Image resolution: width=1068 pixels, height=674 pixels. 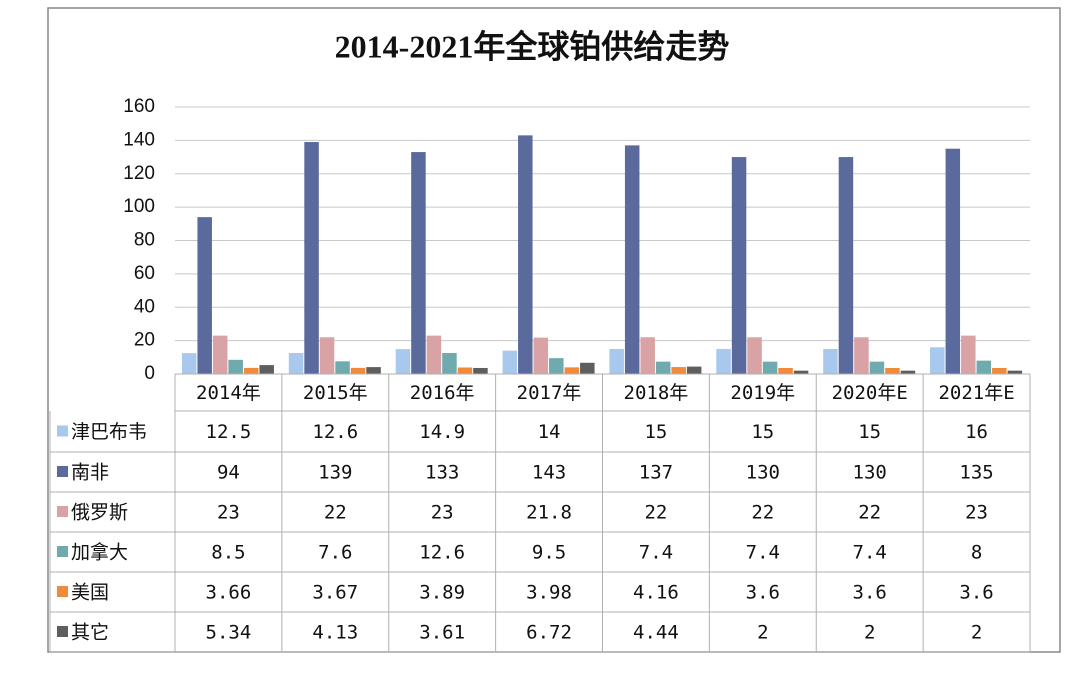 I want to click on table-value: 6.72, so click(x=549, y=633).